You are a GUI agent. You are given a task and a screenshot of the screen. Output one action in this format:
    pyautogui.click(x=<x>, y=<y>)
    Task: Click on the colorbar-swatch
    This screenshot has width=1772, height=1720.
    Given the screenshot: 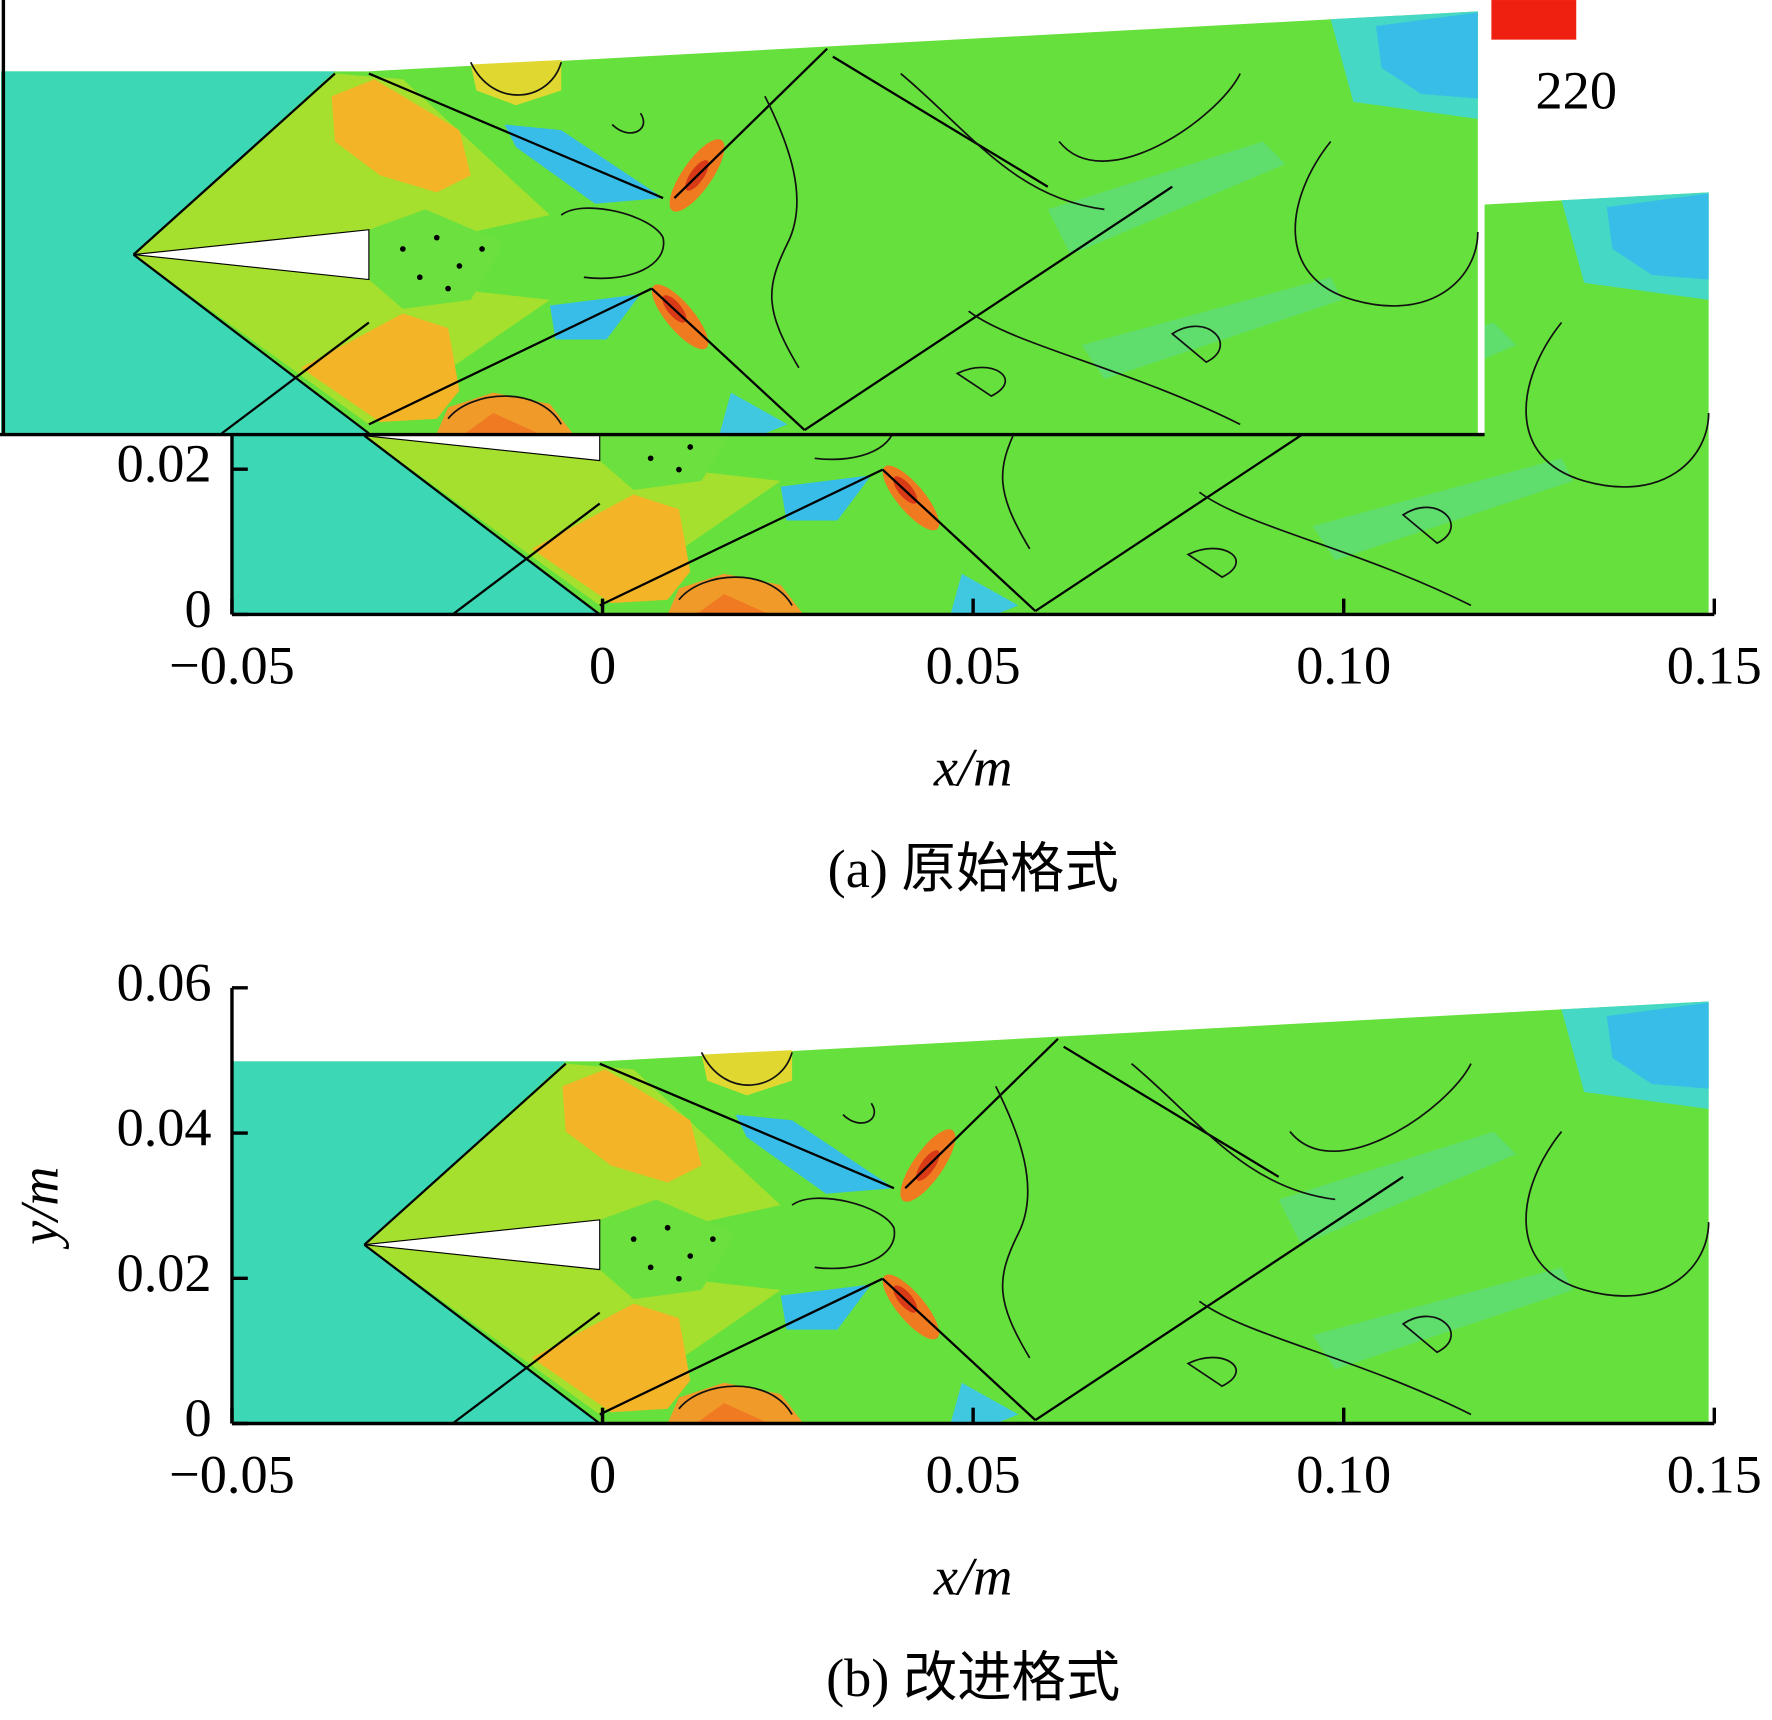 What is the action you would take?
    pyautogui.click(x=1534, y=20)
    